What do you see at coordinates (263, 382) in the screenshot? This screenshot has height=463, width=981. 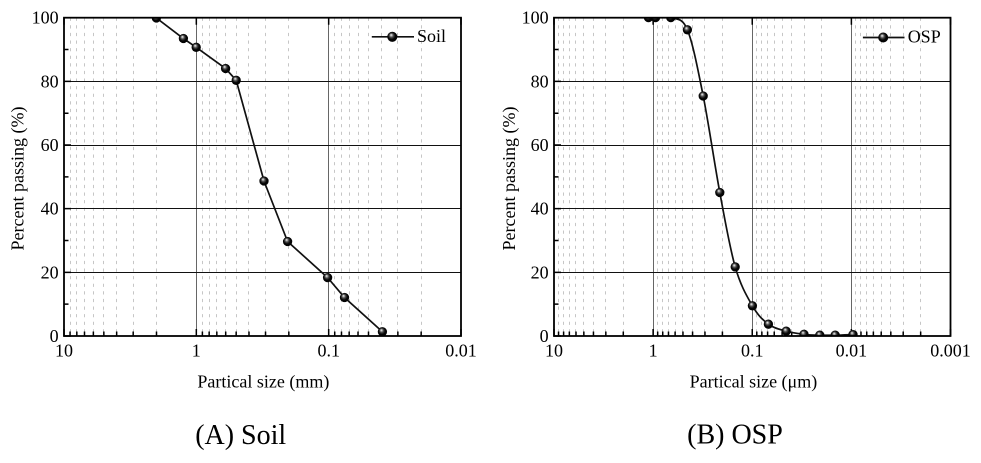 I see `svg-text: Partical size (mm)` at bounding box center [263, 382].